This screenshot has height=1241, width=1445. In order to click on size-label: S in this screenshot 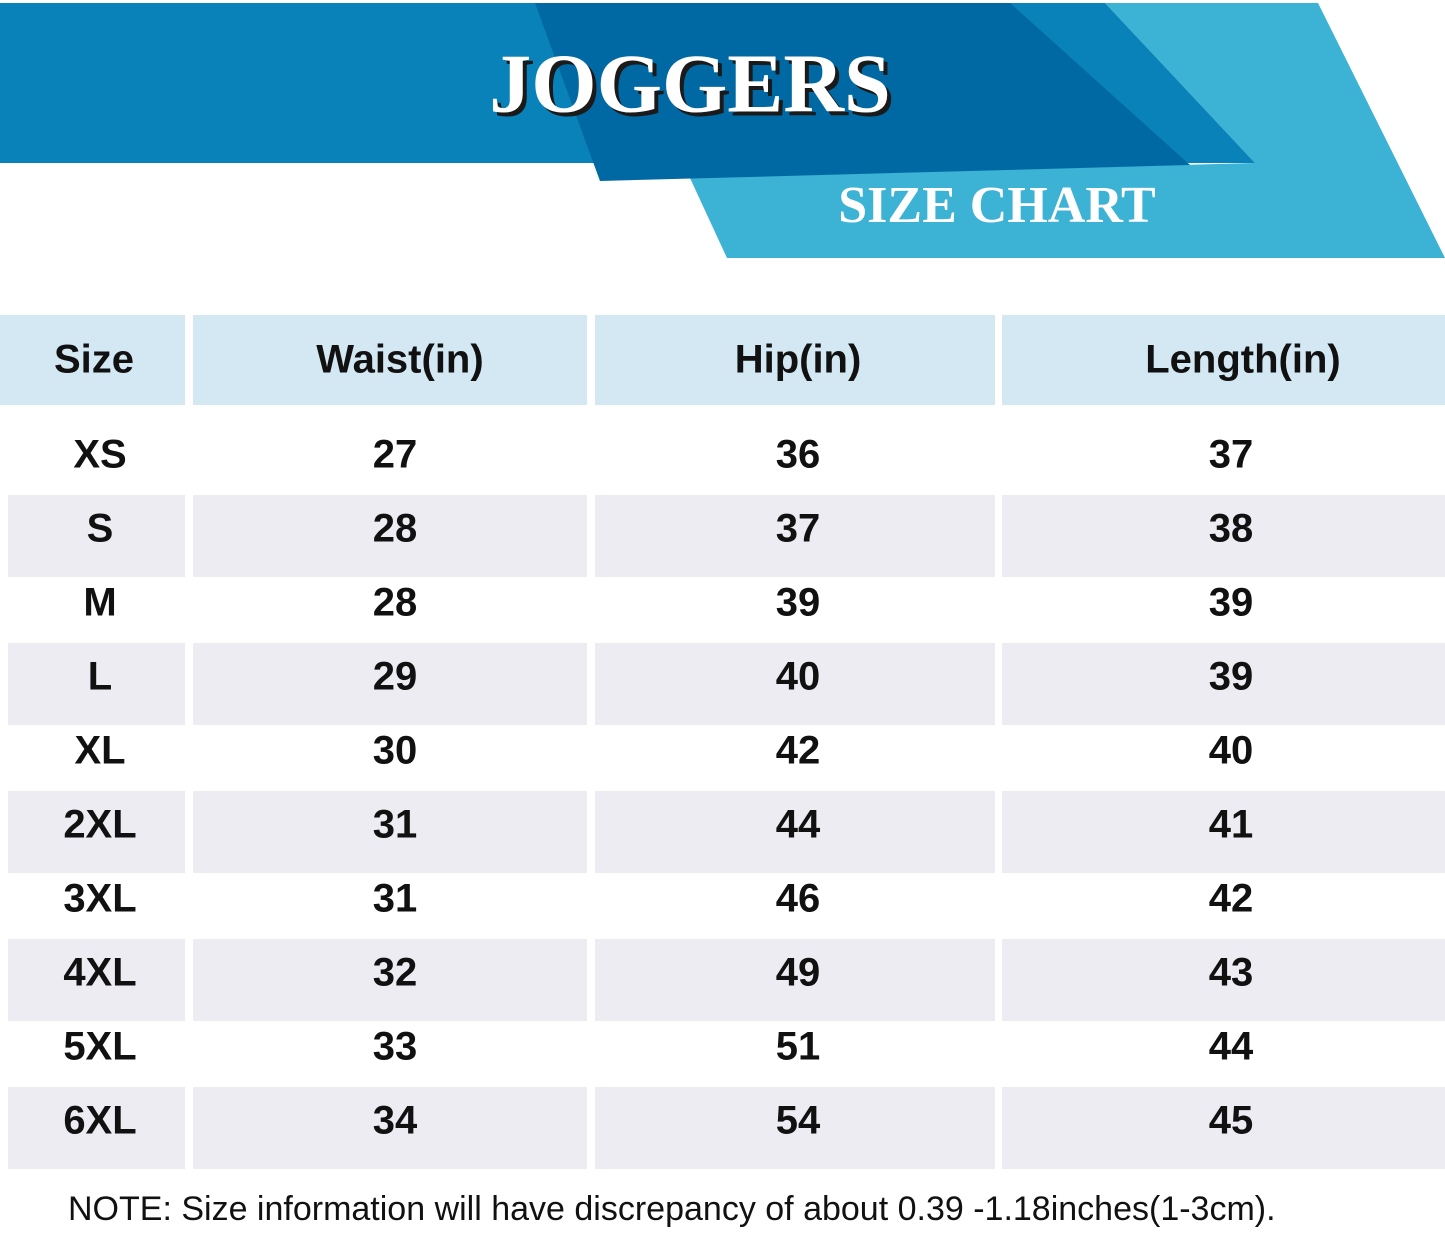, I will do `click(100, 529)`.